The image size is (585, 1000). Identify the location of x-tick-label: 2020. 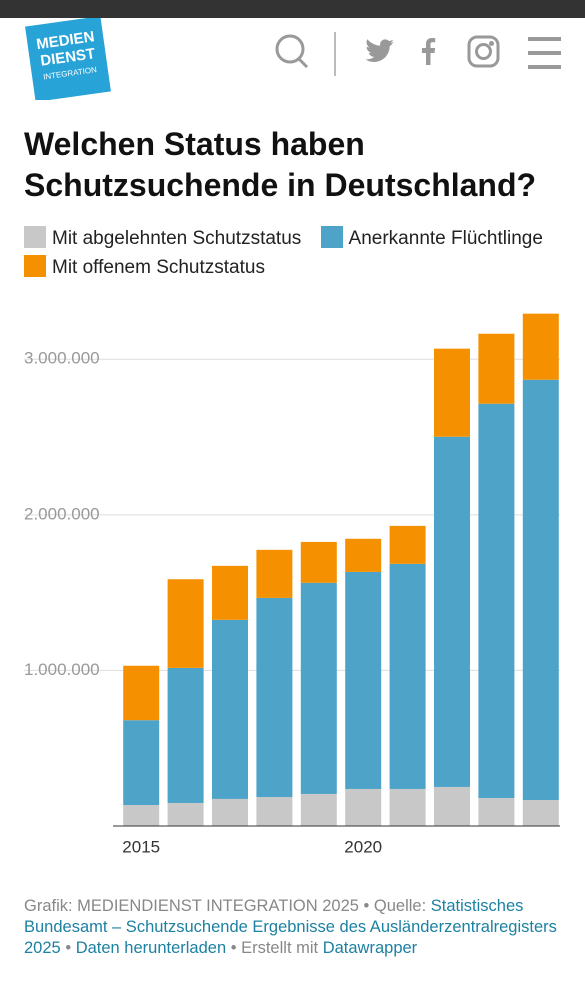
(363, 846).